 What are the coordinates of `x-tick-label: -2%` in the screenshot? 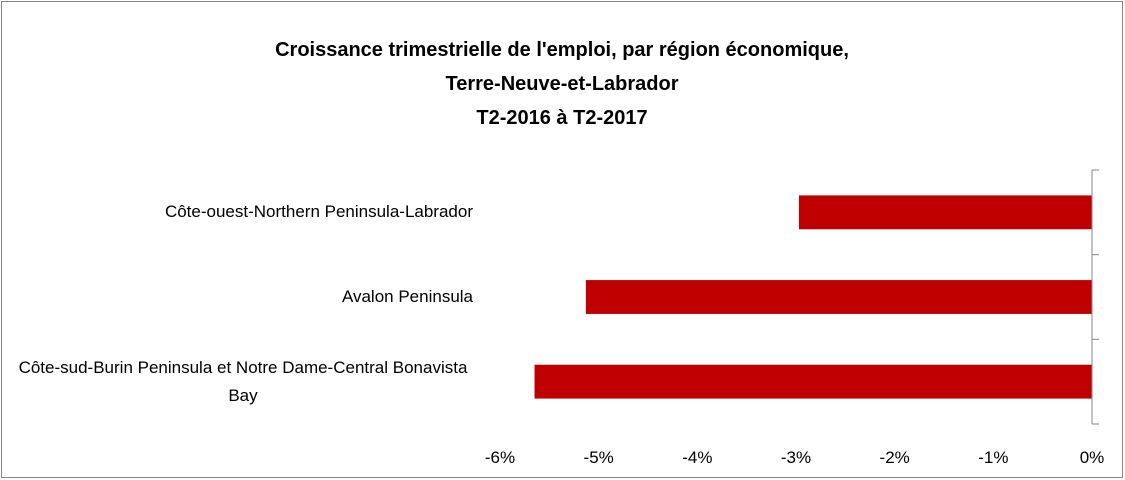 It's located at (895, 457).